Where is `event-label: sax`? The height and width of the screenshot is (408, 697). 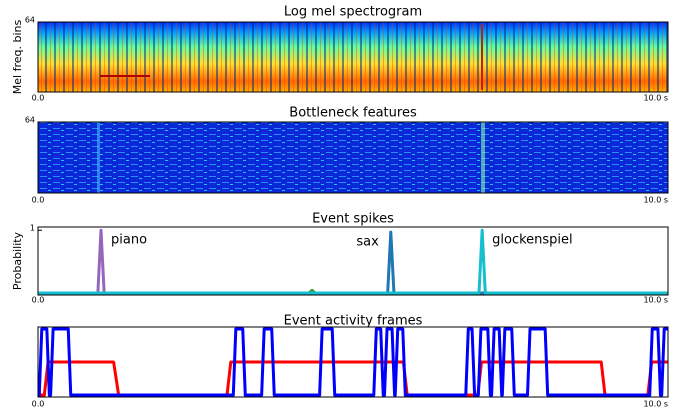 event-label: sax is located at coordinates (367, 242).